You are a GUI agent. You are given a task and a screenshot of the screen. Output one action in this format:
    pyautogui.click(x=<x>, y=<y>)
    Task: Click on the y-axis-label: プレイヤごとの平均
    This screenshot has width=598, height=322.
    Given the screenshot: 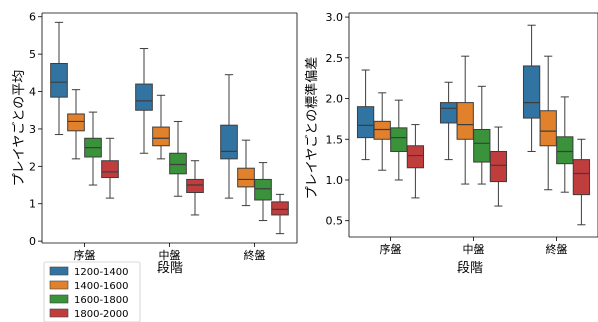 What is the action you would take?
    pyautogui.click(x=19, y=128)
    